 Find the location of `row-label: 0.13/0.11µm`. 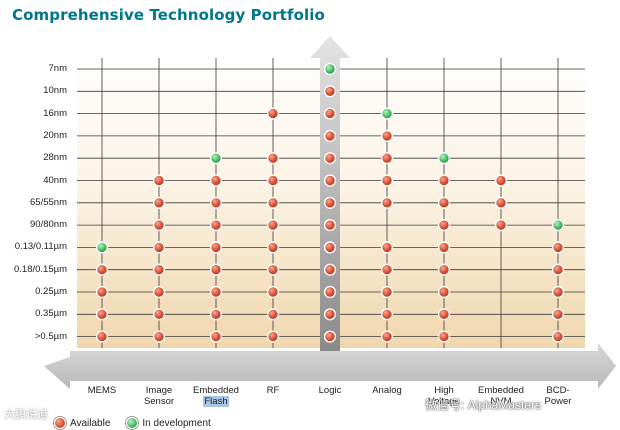

row-label: 0.13/0.11µm is located at coordinates (40, 247).